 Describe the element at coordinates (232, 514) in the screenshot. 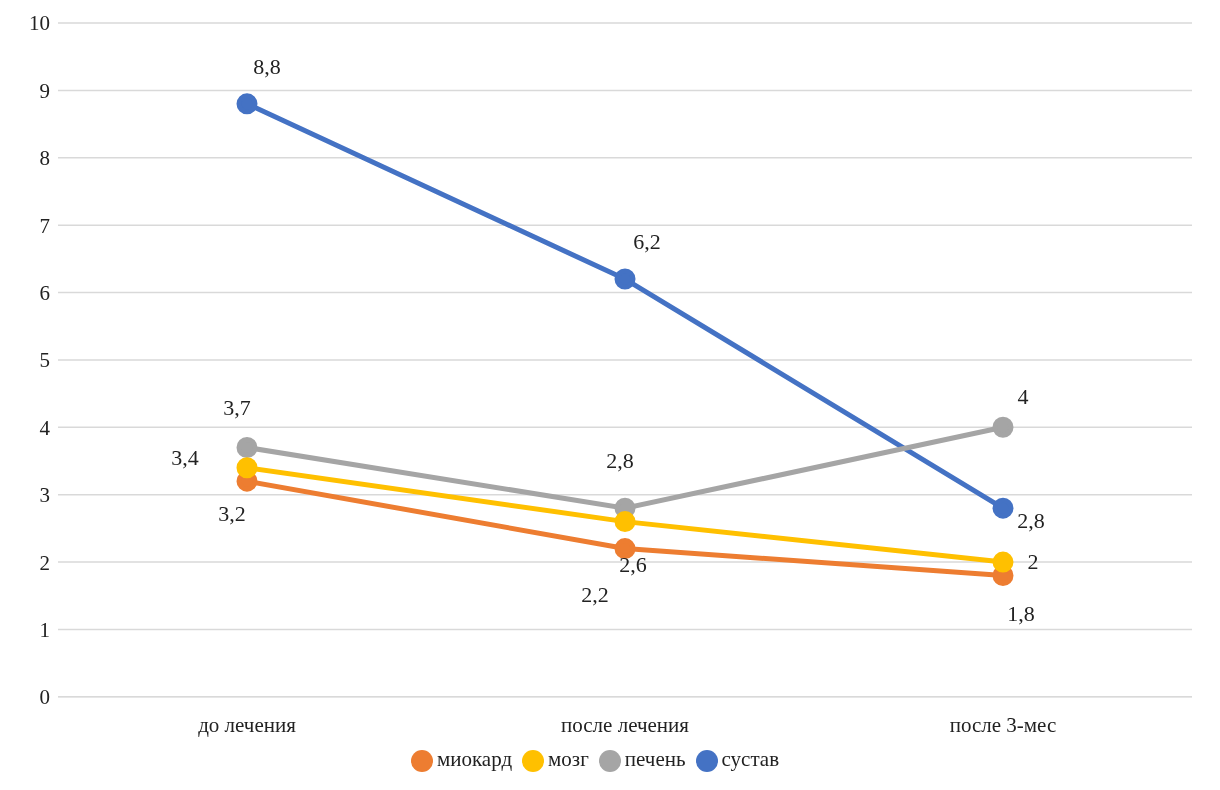

I see `data-label: 3,2` at that location.